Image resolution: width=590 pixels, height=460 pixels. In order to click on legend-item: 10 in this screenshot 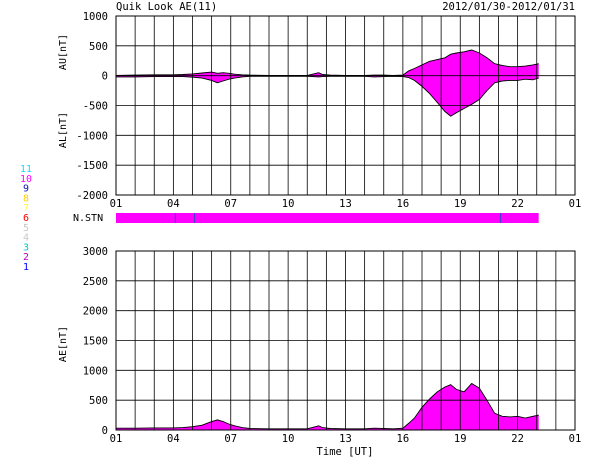, I will do `click(26, 179)`.